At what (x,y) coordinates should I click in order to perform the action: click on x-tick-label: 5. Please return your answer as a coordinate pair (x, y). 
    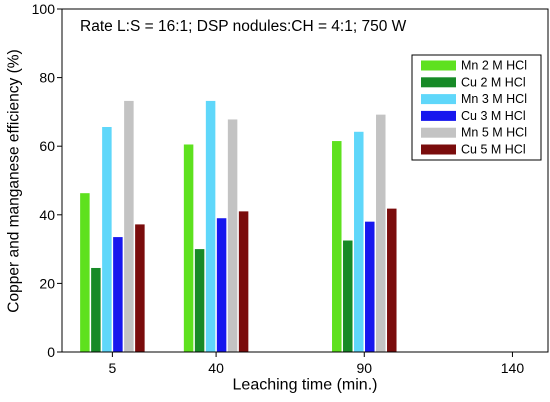
    Looking at the image, I should click on (112, 368).